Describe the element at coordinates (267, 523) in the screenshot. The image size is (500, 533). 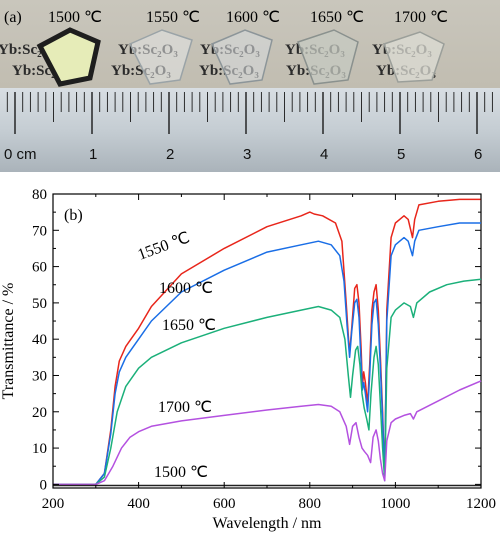
I see `x-axis-title: Wavelength / nm` at that location.